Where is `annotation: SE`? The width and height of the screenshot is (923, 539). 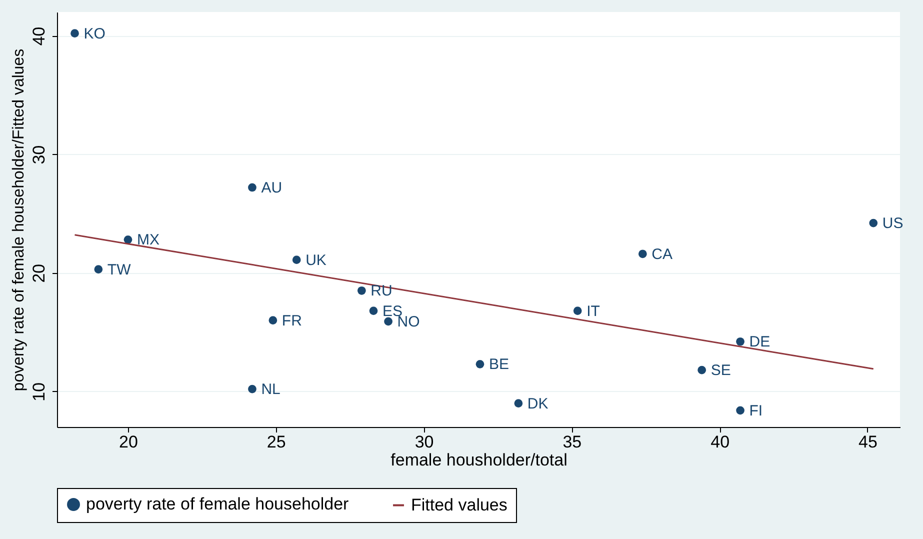 annotation: SE is located at coordinates (720, 371).